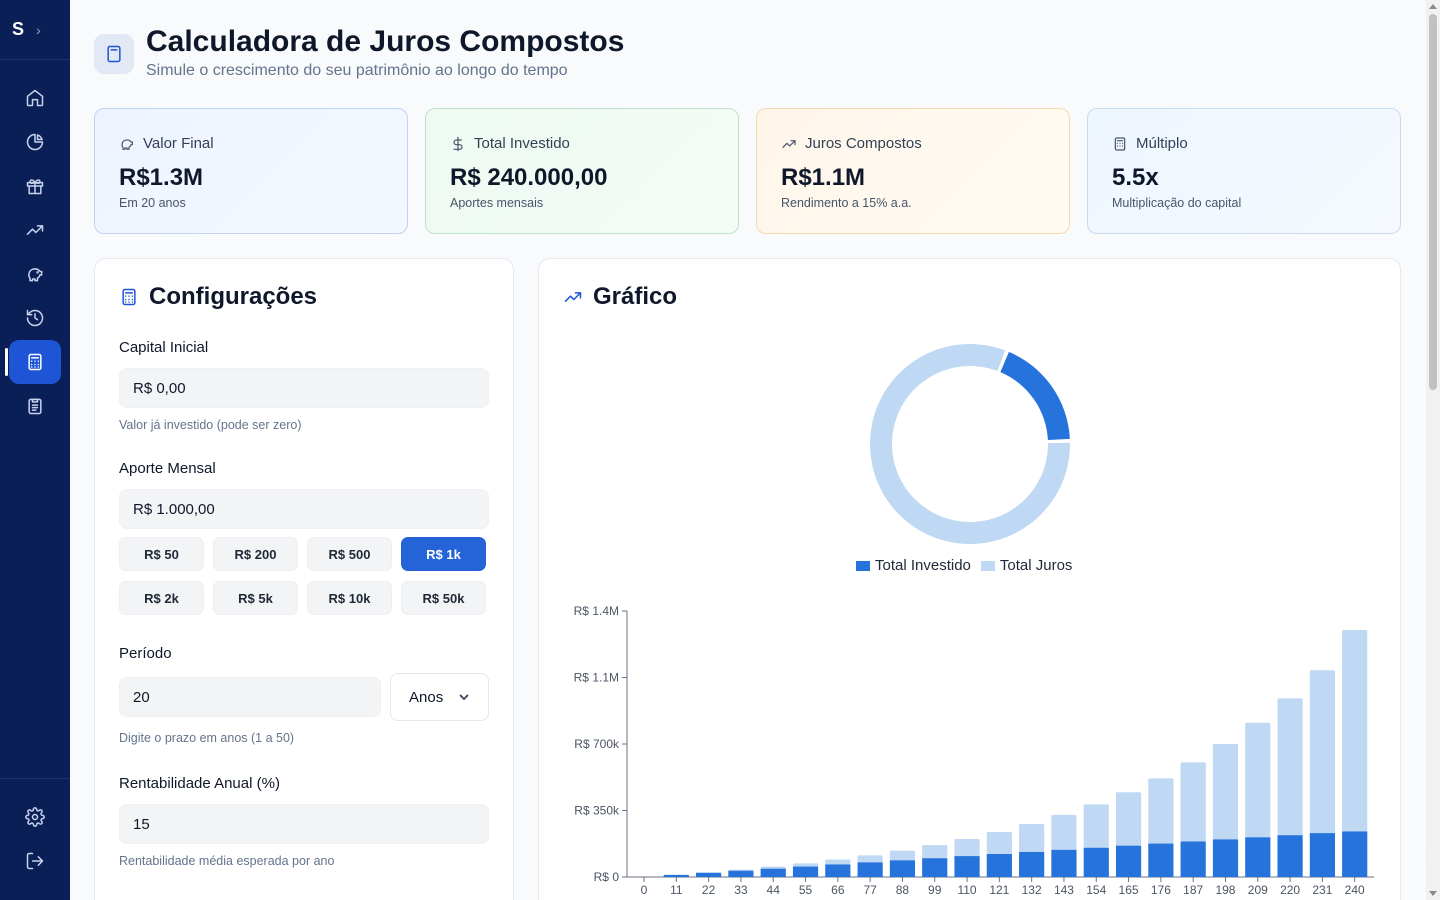  What do you see at coordinates (167, 468) in the screenshot?
I see `aporte-label: Aporte Mensal` at bounding box center [167, 468].